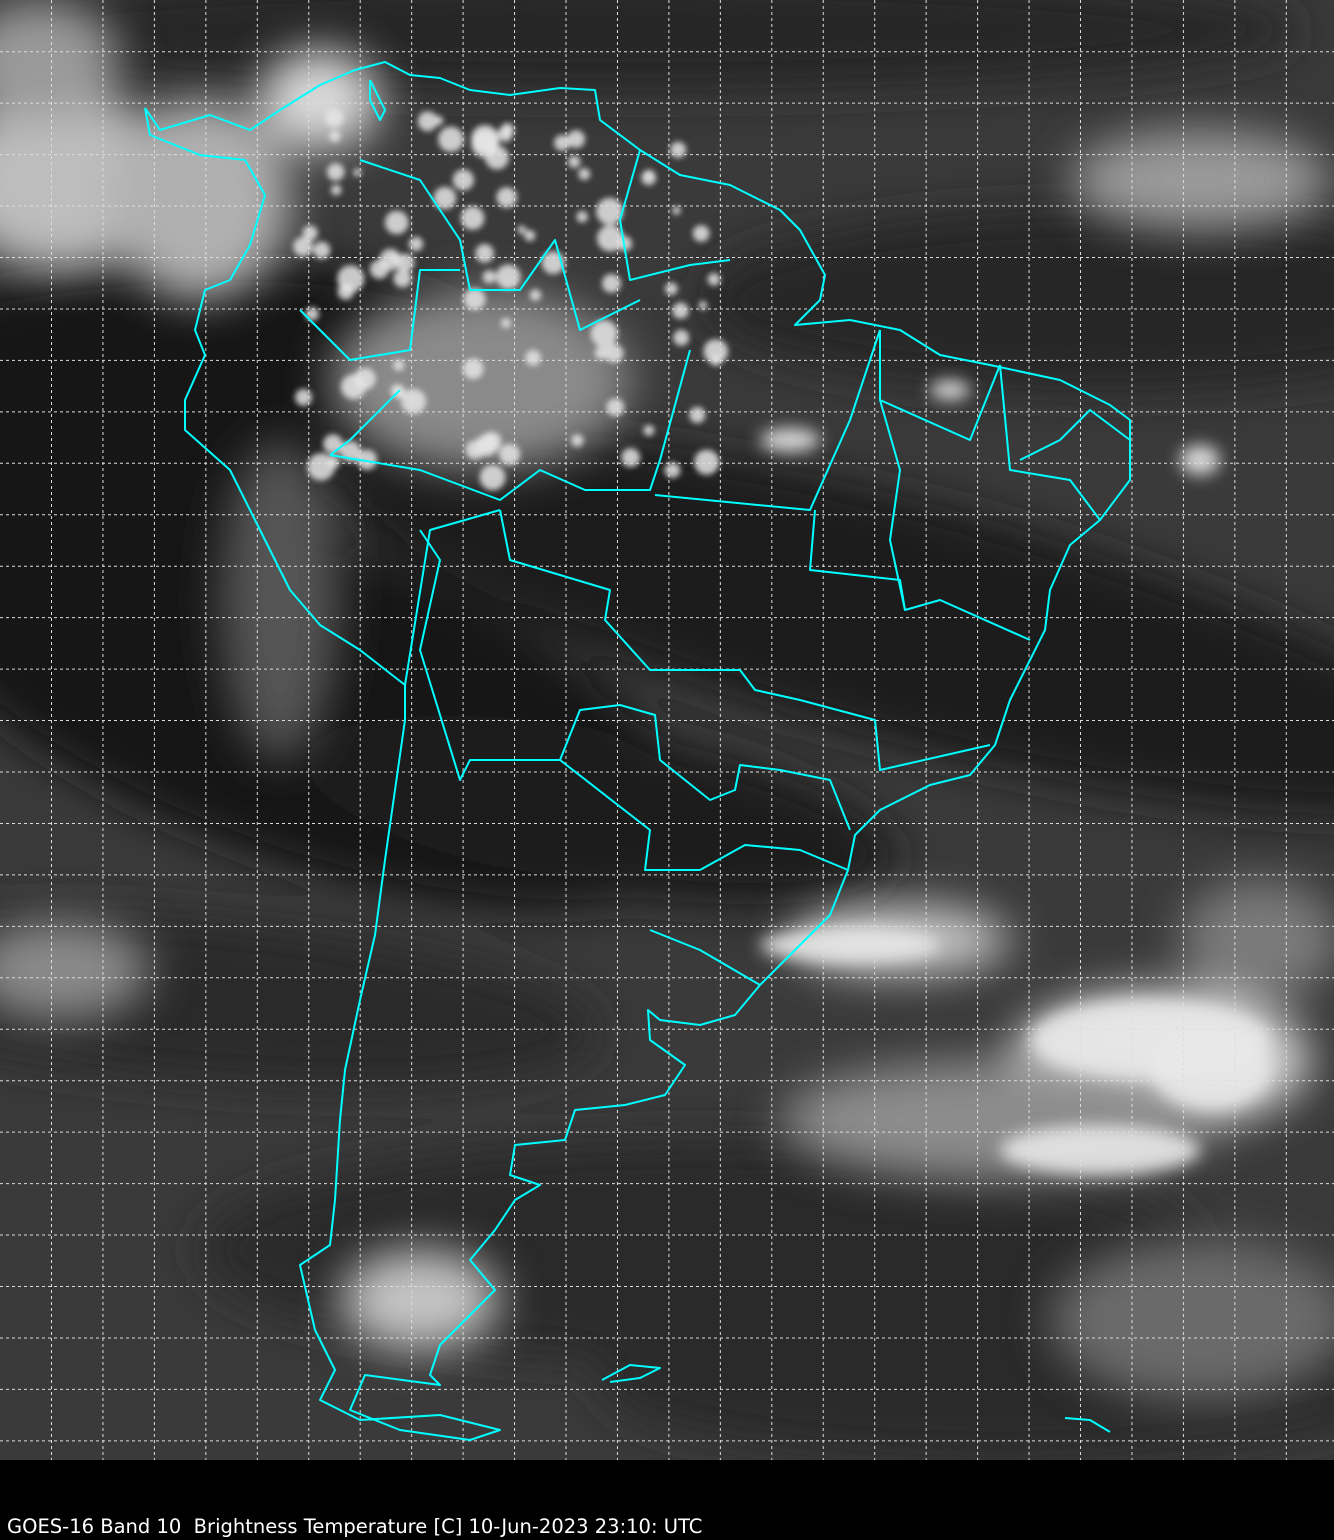  I want to click on lake-maracaibo-outline, so click(377, 100).